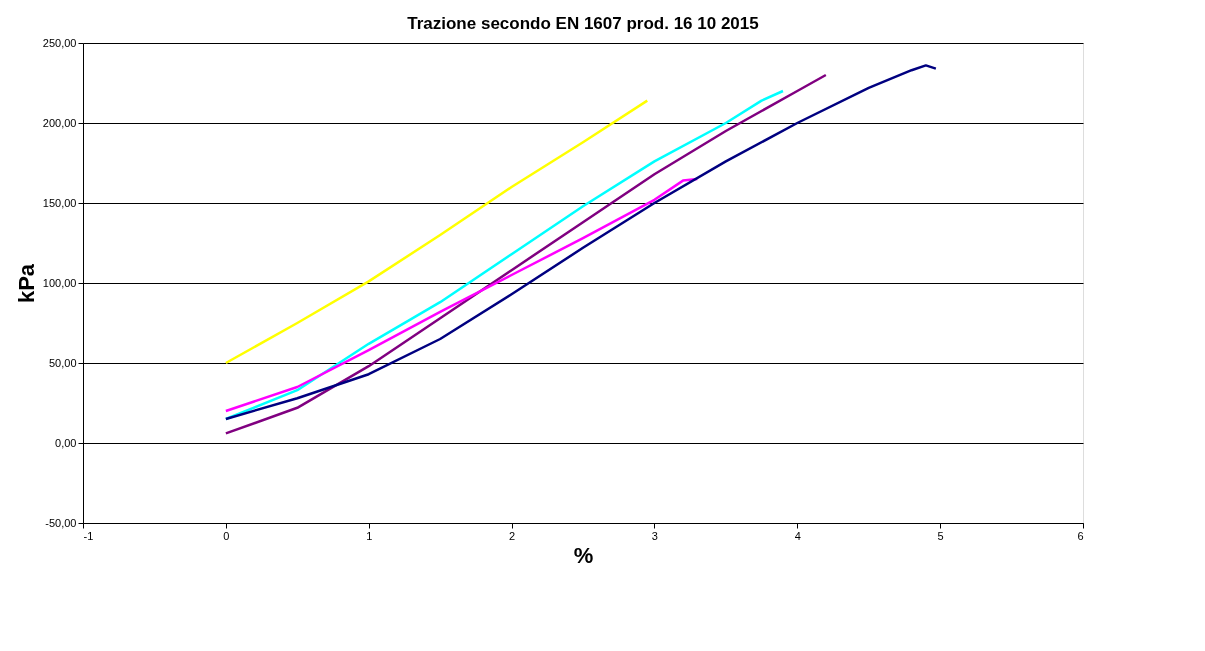 This screenshot has width=1205, height=651. I want to click on x-tick-label: 0, so click(226, 535).